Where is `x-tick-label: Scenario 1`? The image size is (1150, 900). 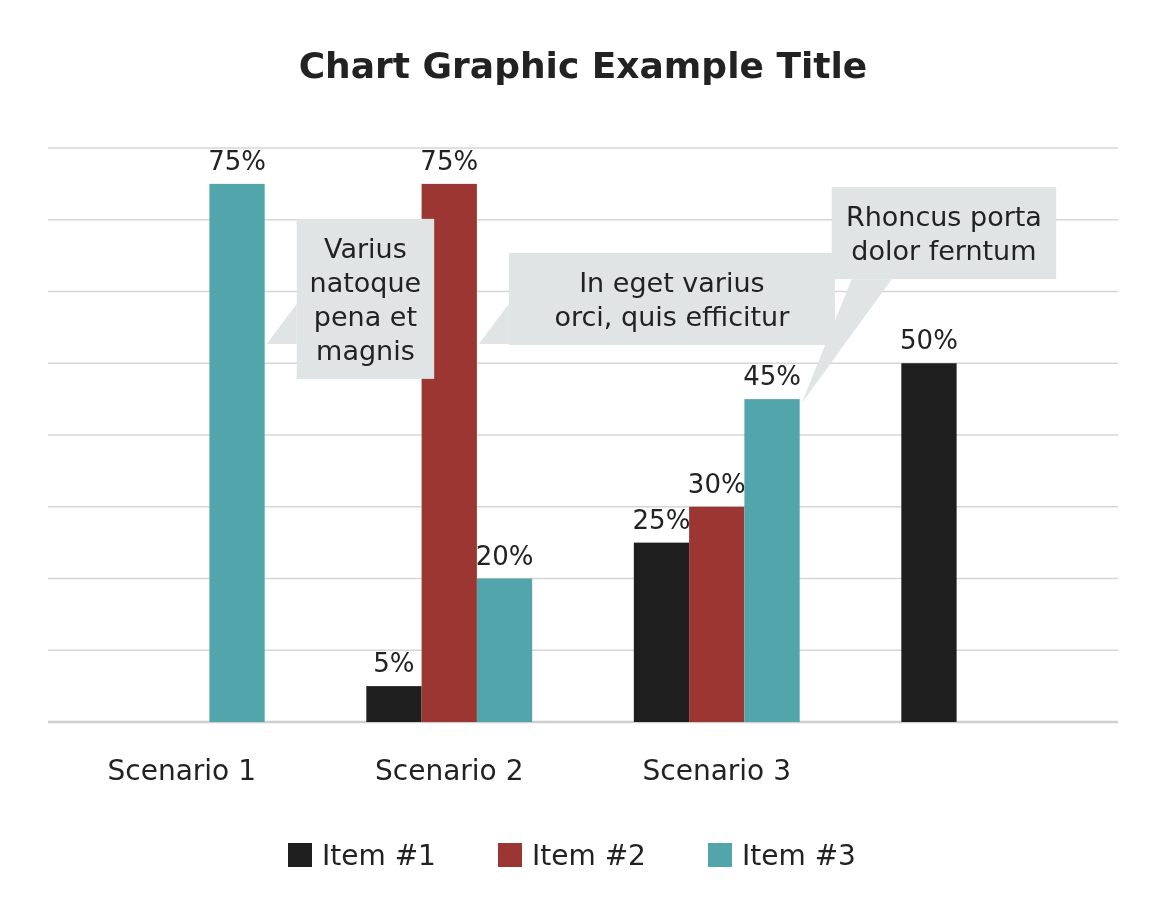 x-tick-label: Scenario 1 is located at coordinates (181, 770).